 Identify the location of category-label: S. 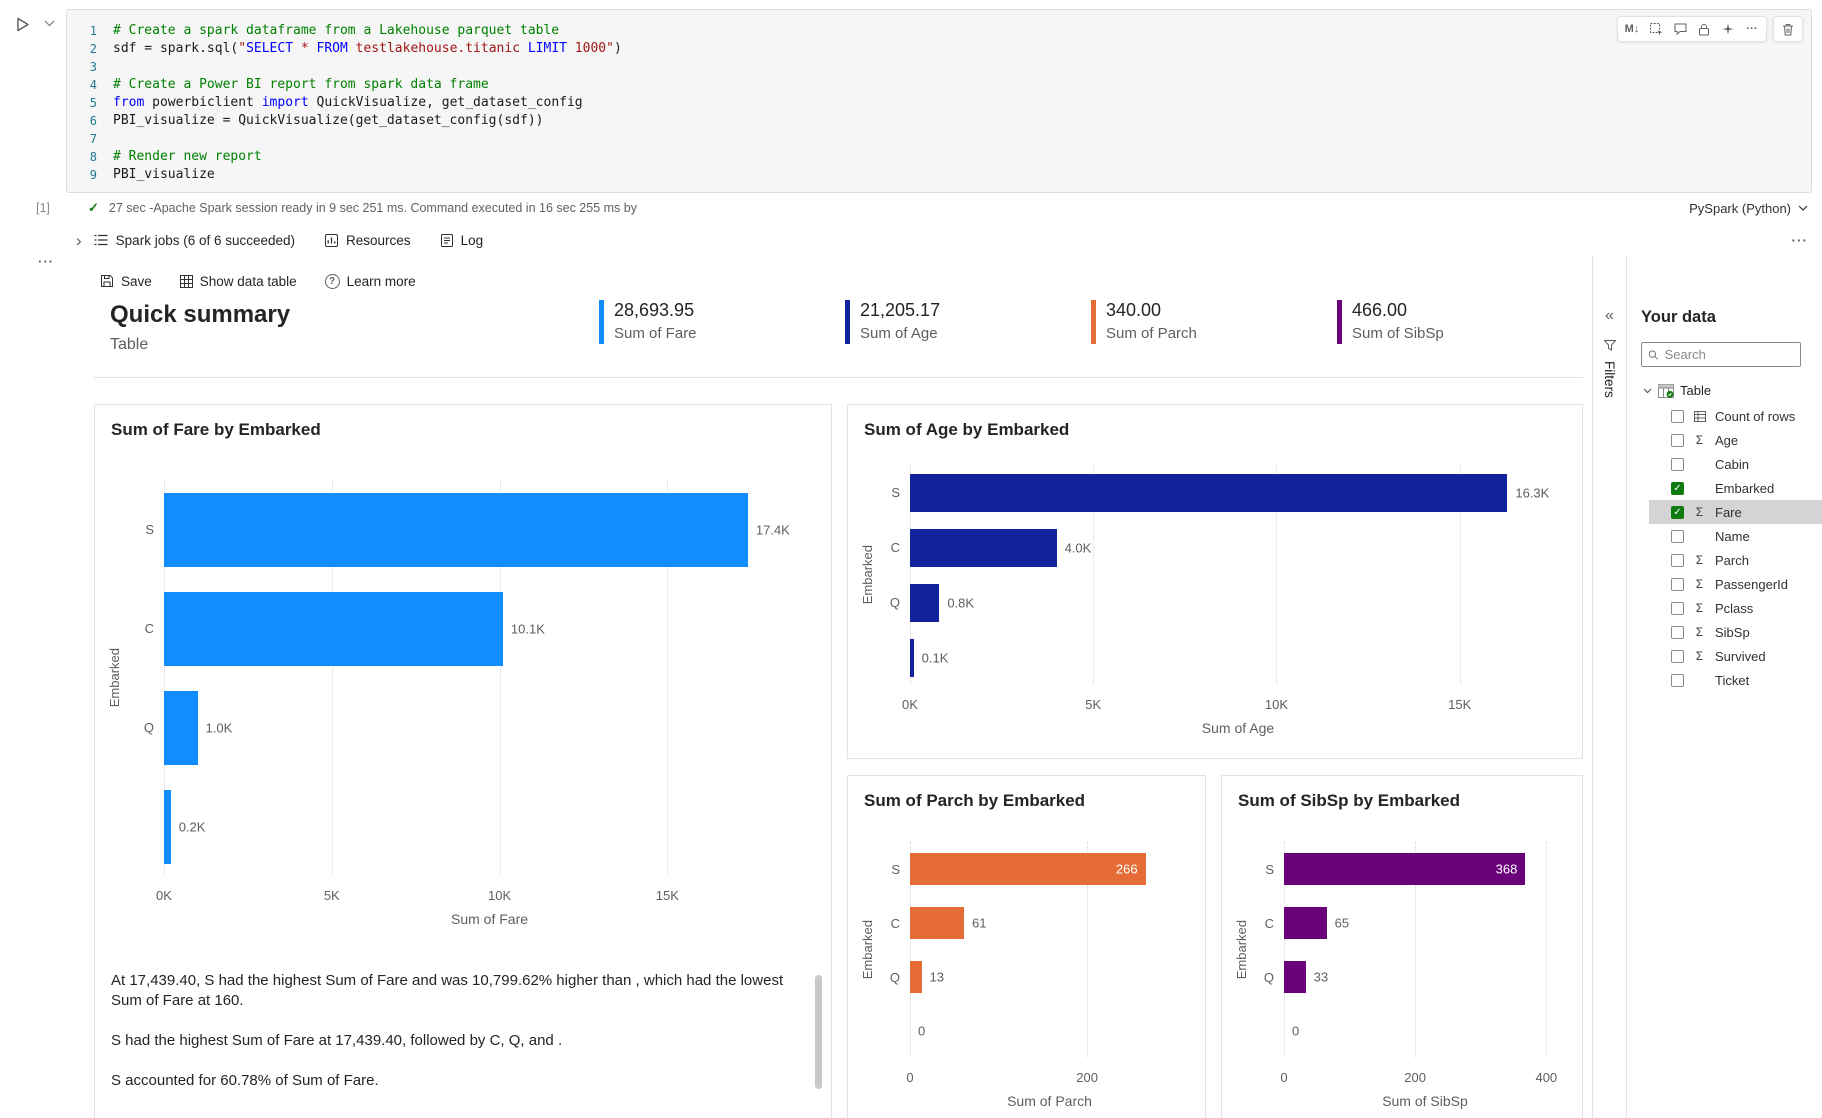
(895, 492).